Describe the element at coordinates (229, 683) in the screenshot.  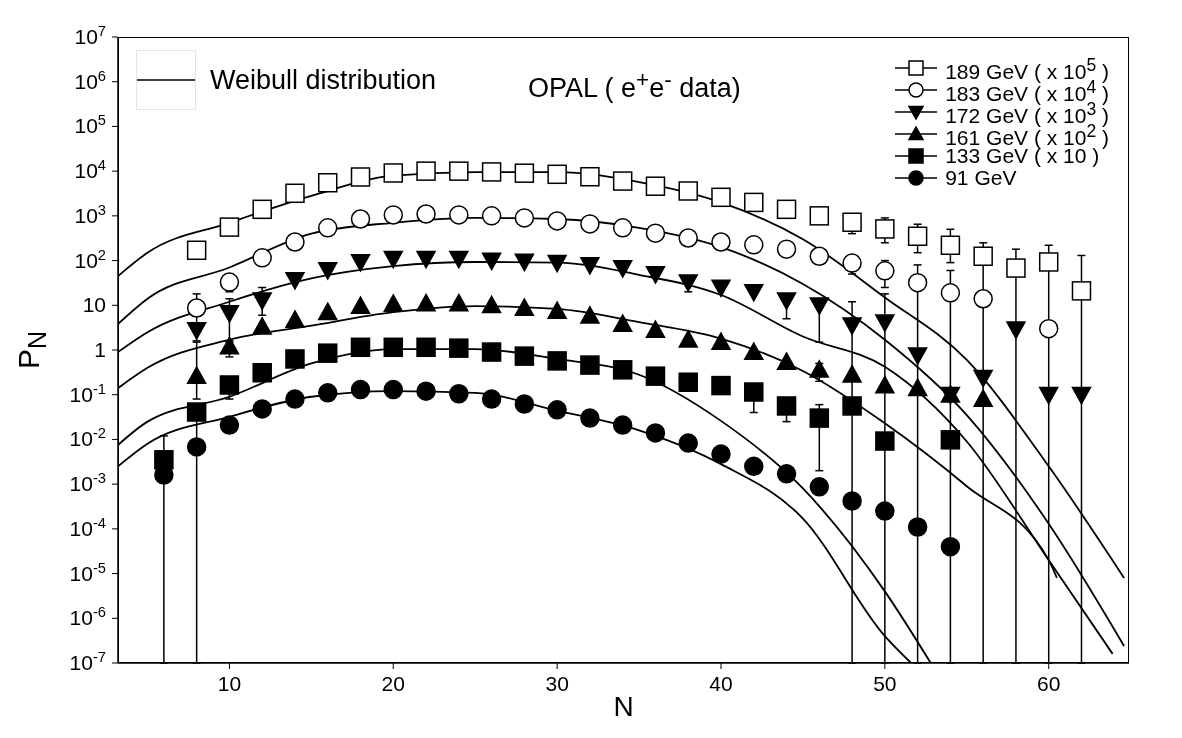
I see `x-tick-label: 10` at that location.